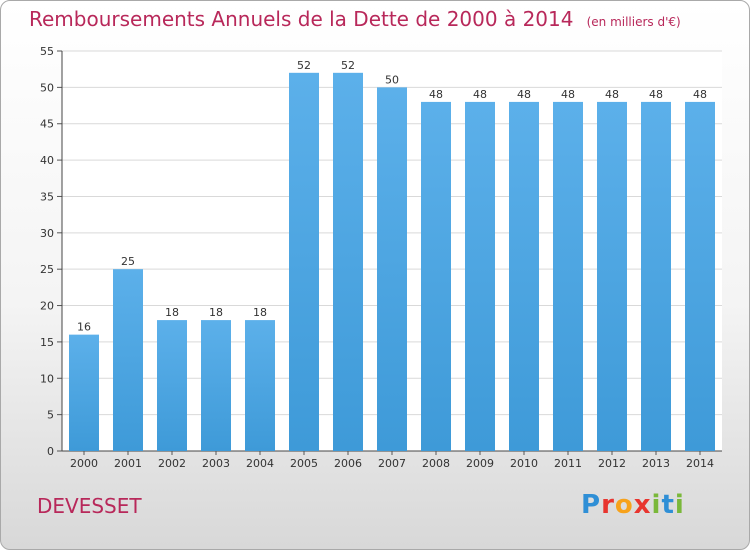 Image resolution: width=750 pixels, height=550 pixels. Describe the element at coordinates (392, 79) in the screenshot. I see `data-label: 50` at that location.